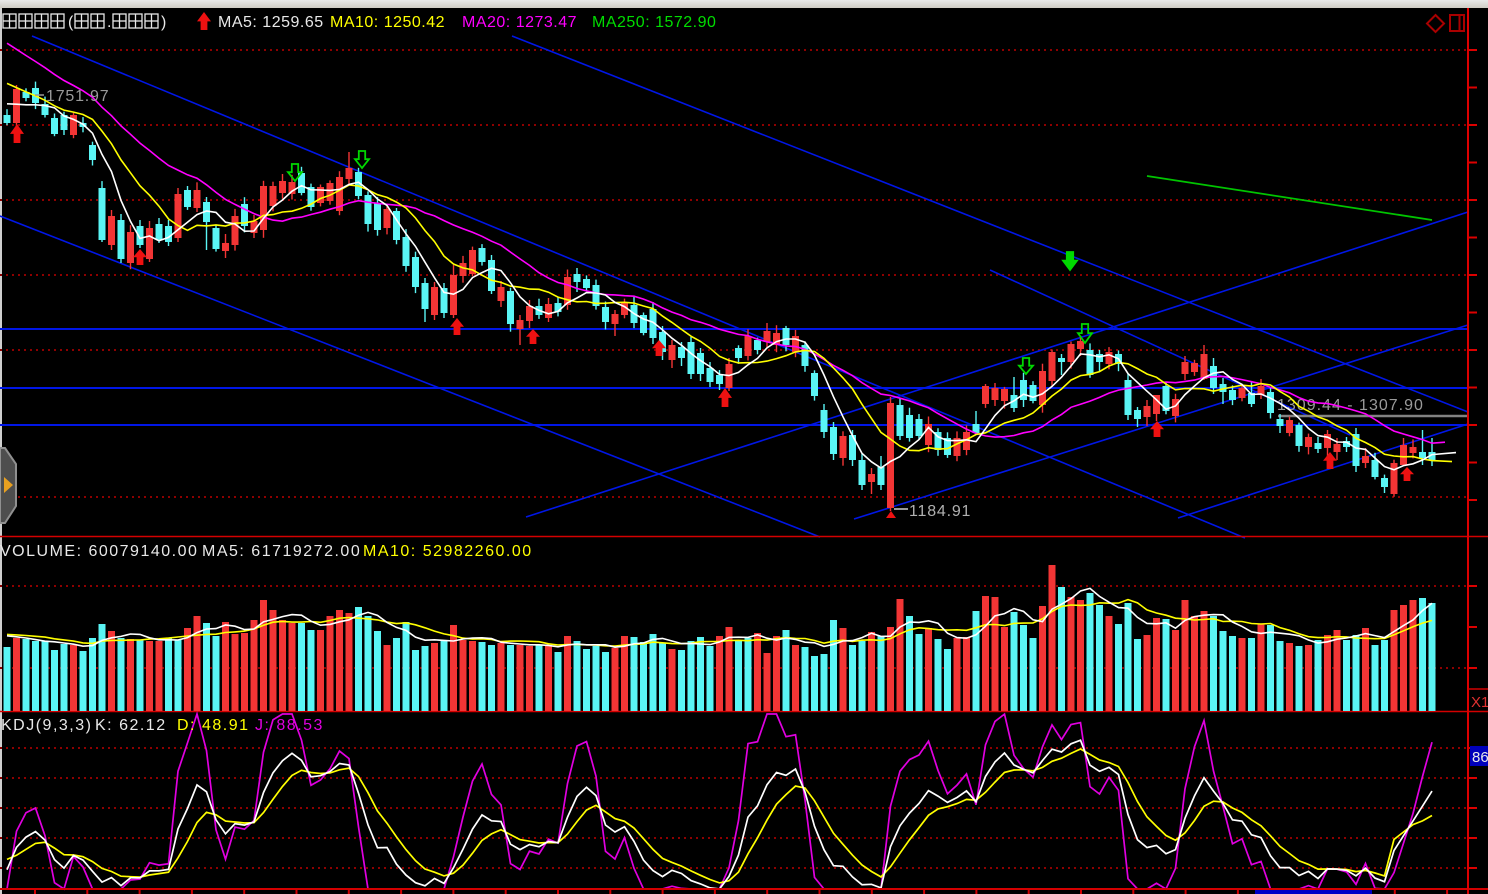  I want to click on svg-text: MA10: 52982260.00, so click(448, 551).